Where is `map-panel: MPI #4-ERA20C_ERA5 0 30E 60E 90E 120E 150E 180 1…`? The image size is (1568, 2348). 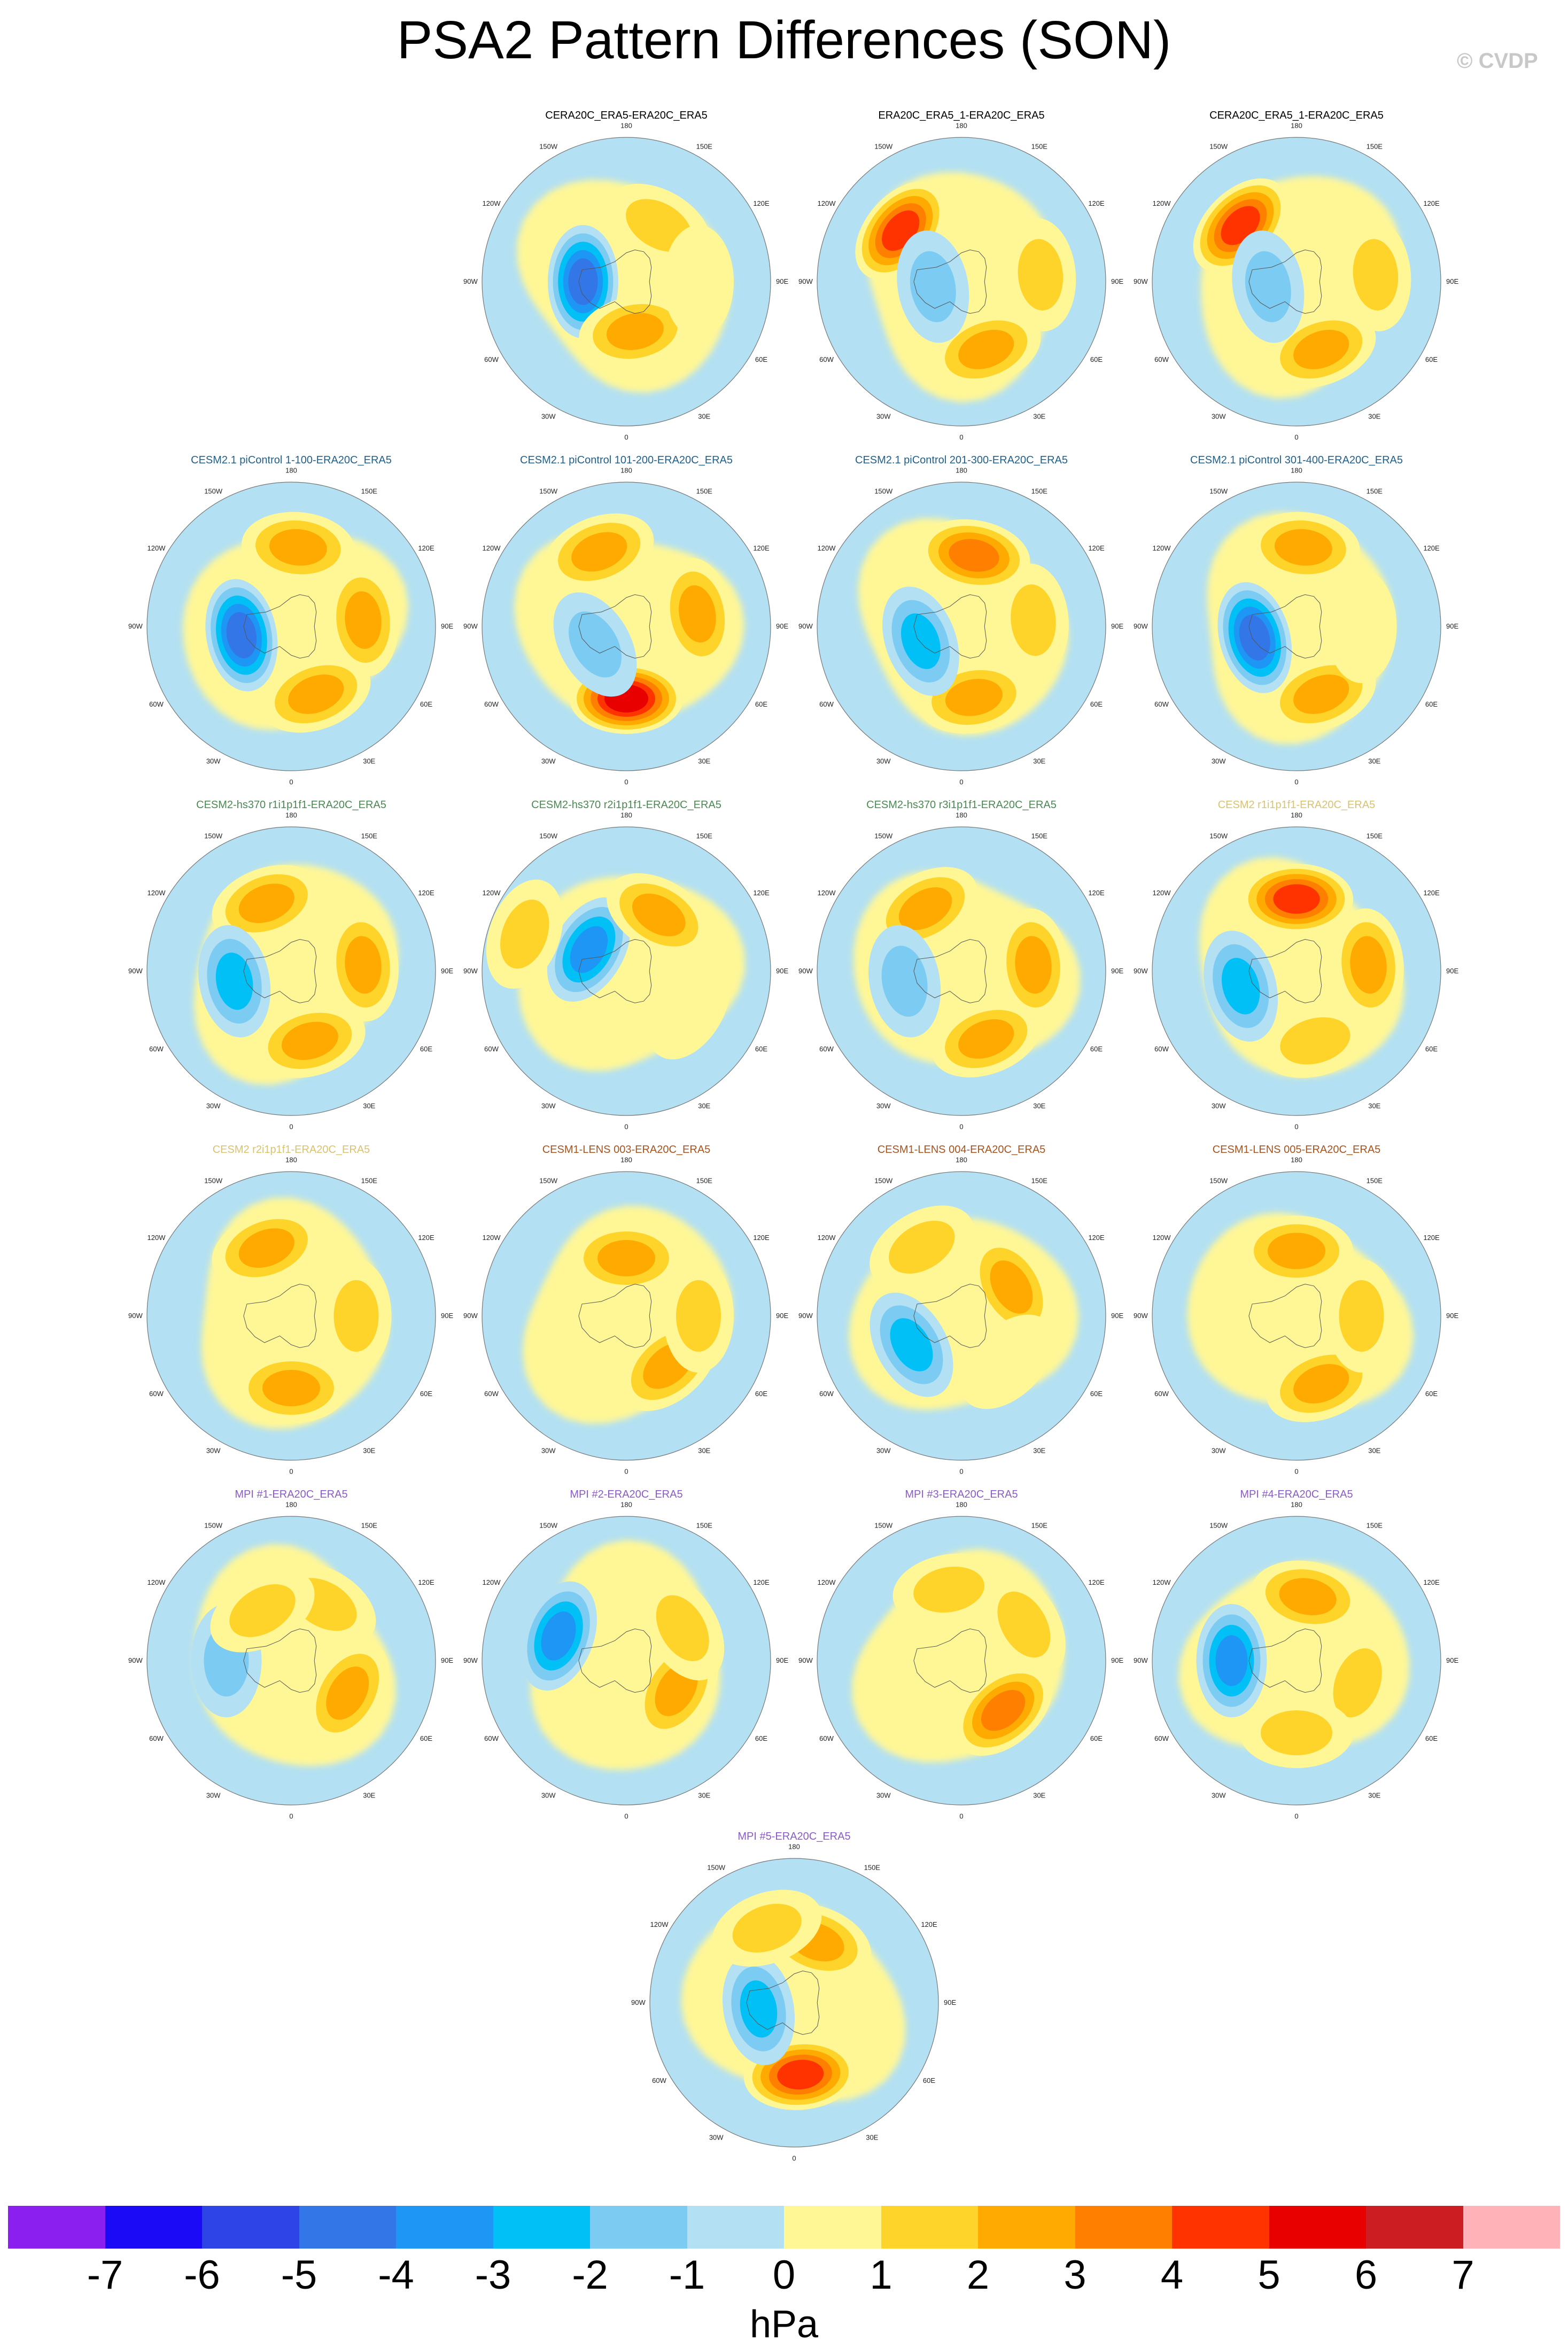 map-panel: MPI #4-ERA20C_ERA5 0 30E 60E 90E 120E 150E 180 1… is located at coordinates (1297, 1656).